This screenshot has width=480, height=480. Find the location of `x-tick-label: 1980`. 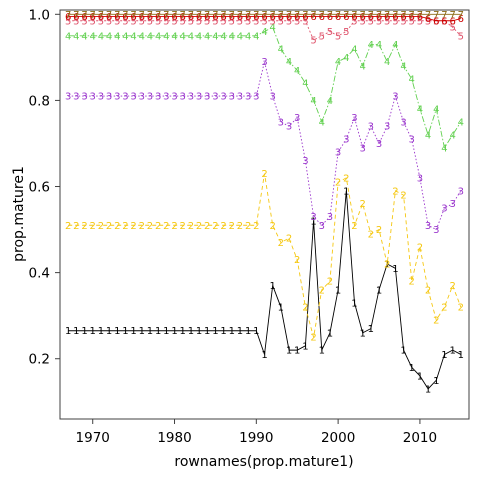

x-tick-label: 1980 is located at coordinates (174, 438).